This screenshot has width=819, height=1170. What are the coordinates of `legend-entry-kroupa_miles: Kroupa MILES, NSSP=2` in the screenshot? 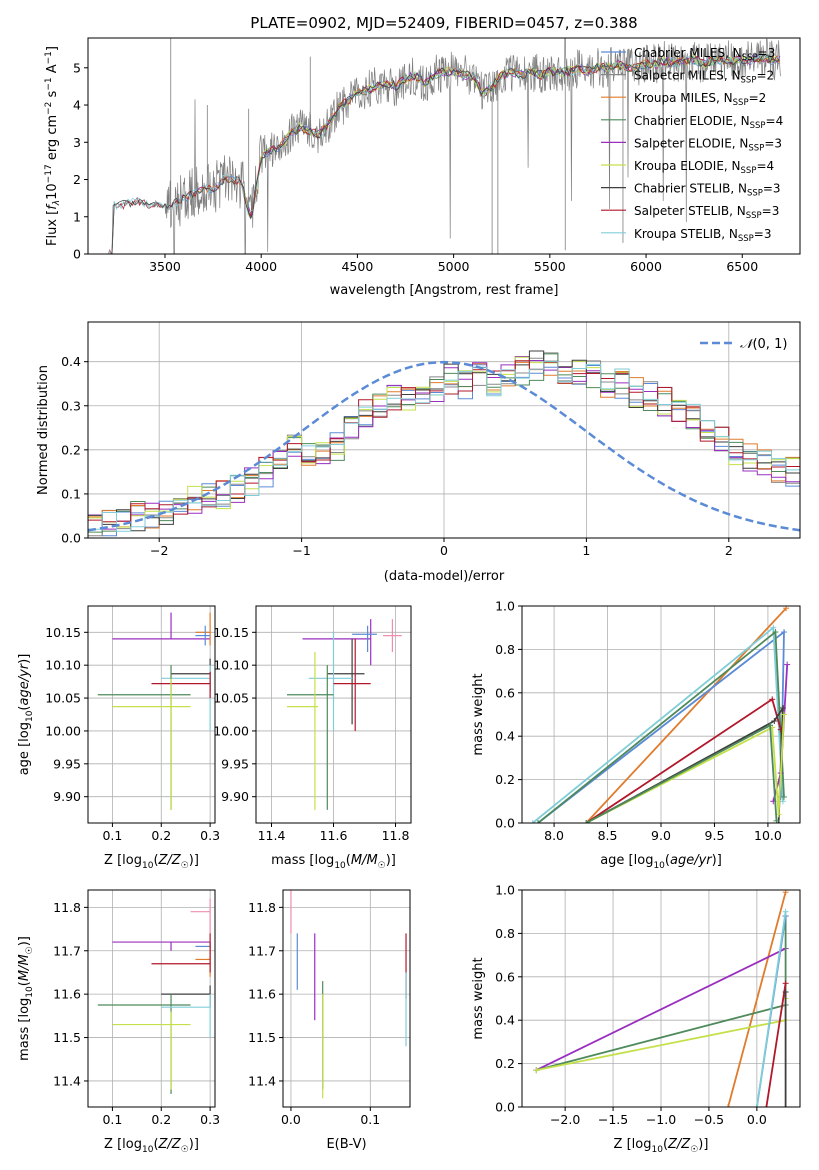 It's located at (700, 99).